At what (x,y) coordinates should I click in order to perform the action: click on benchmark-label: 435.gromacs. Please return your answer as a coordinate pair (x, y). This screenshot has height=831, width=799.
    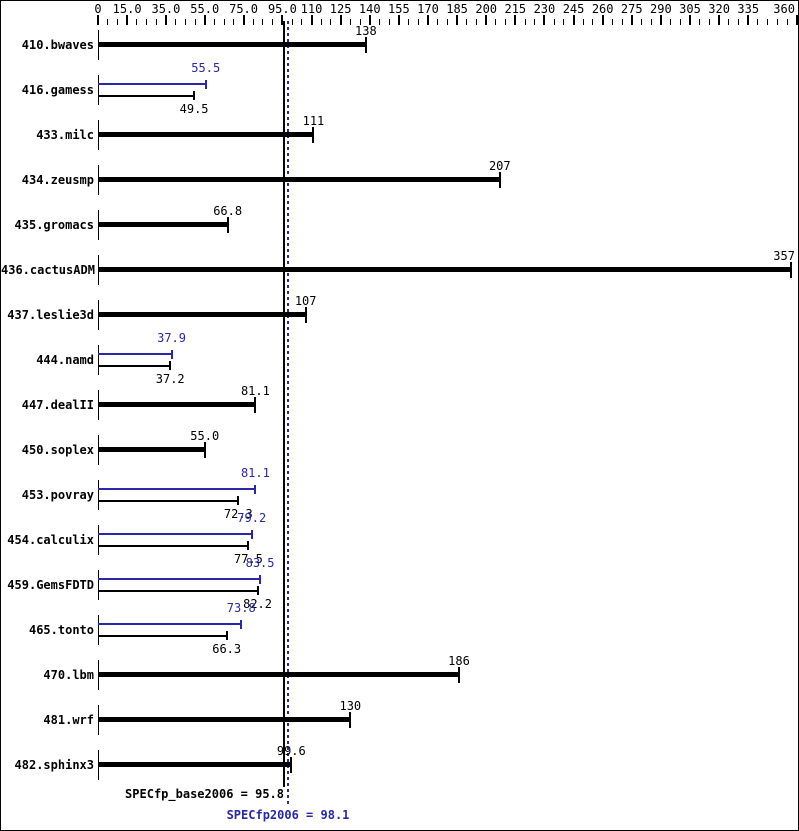
    Looking at the image, I should click on (54, 225).